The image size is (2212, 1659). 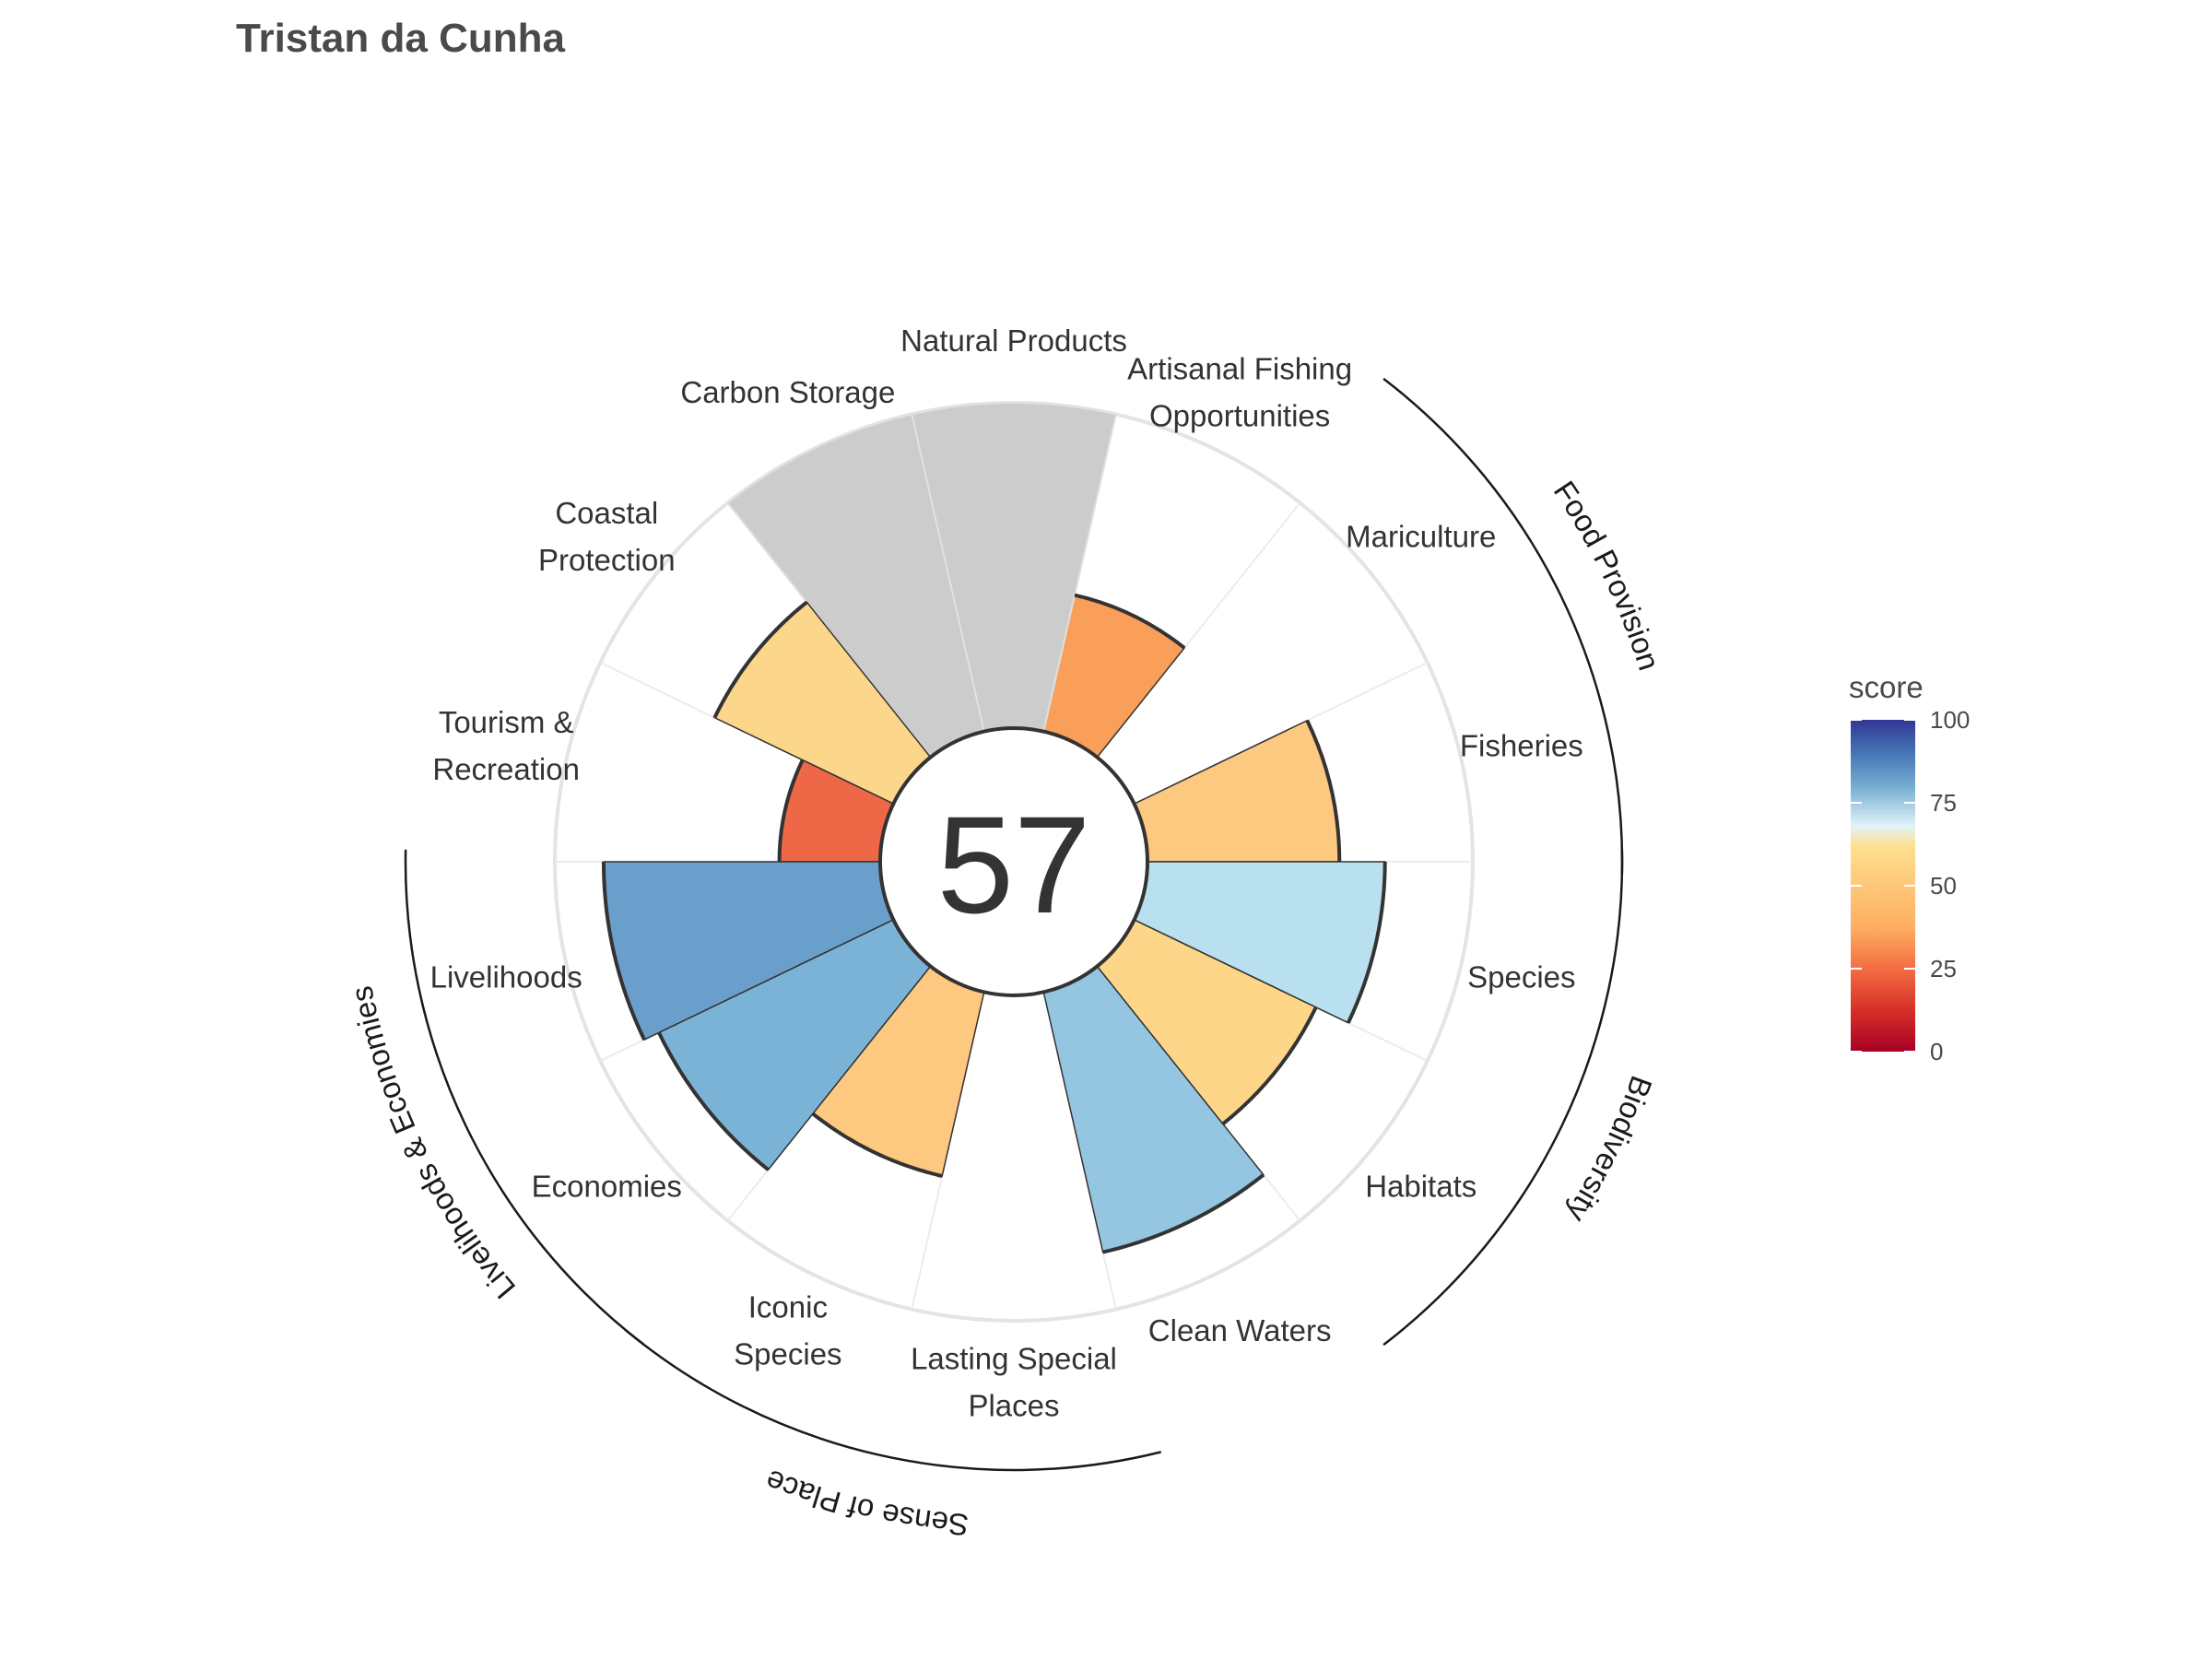 I want to click on goal-label-clean-waters: Clean Waters, so click(x=1240, y=1330).